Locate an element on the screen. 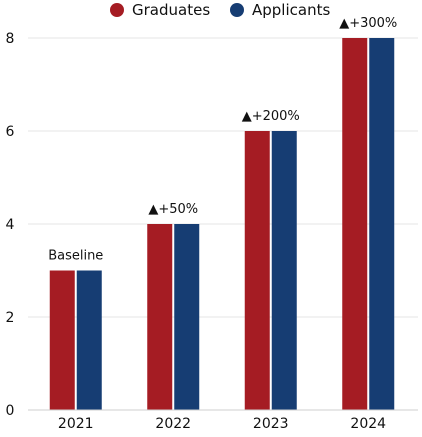 This screenshot has height=437, width=422. bar-graduates-2023 is located at coordinates (257, 270).